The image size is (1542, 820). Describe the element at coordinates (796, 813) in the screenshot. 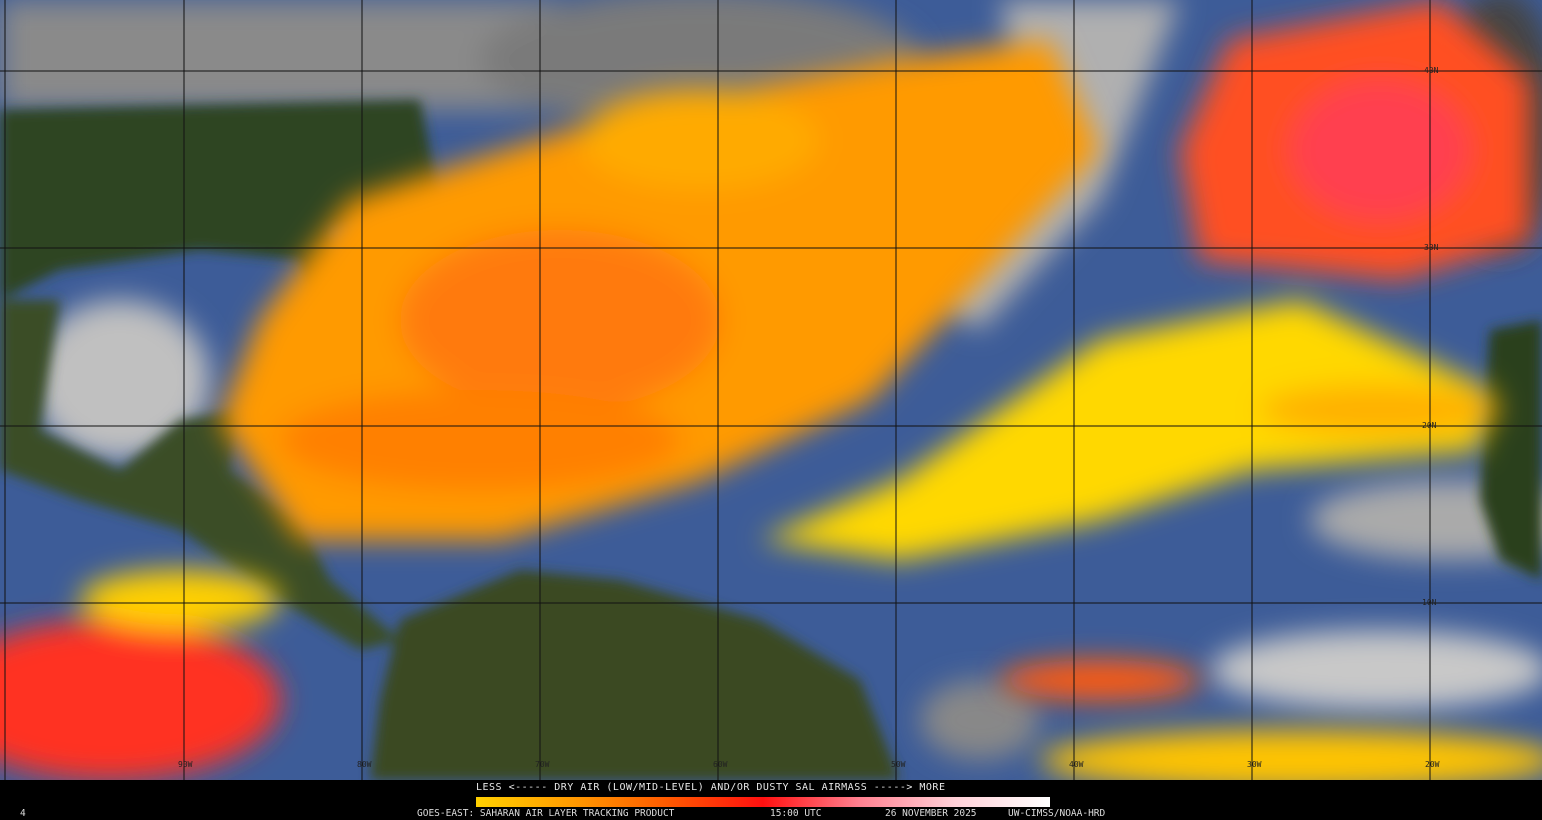

I see `time-label: 15:00 UTC` at that location.